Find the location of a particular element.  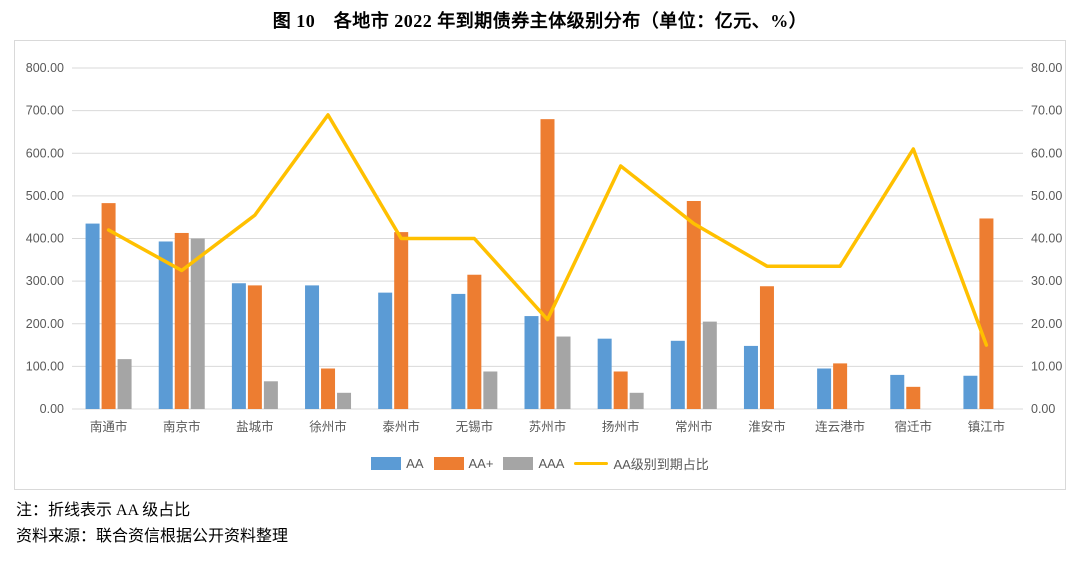

category-label: 镇江市 is located at coordinates (987, 426).